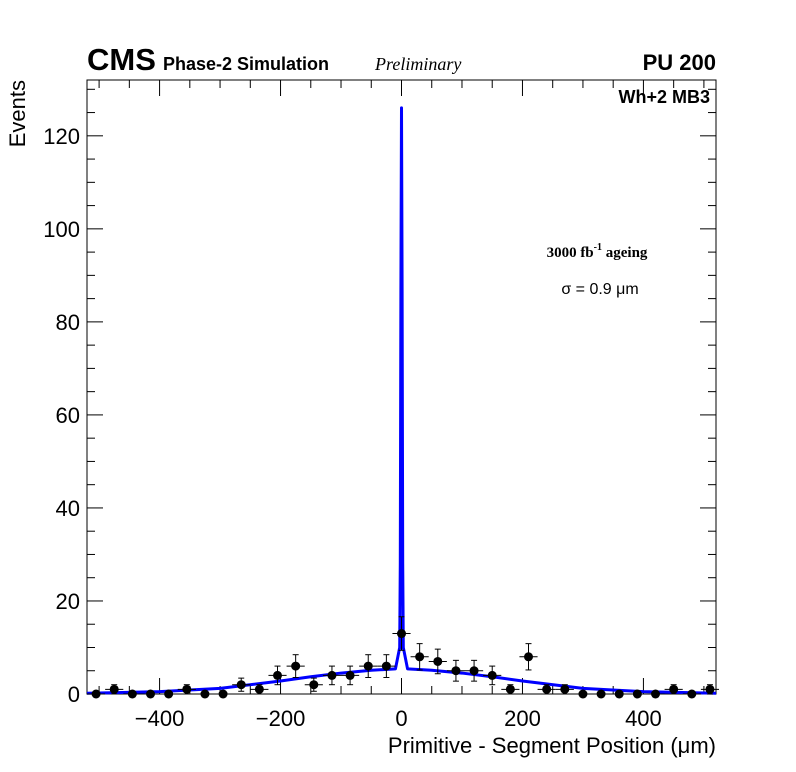 Image resolution: width=796 pixels, height=772 pixels. Describe the element at coordinates (68, 415) in the screenshot. I see `y-tick-label: 60` at that location.